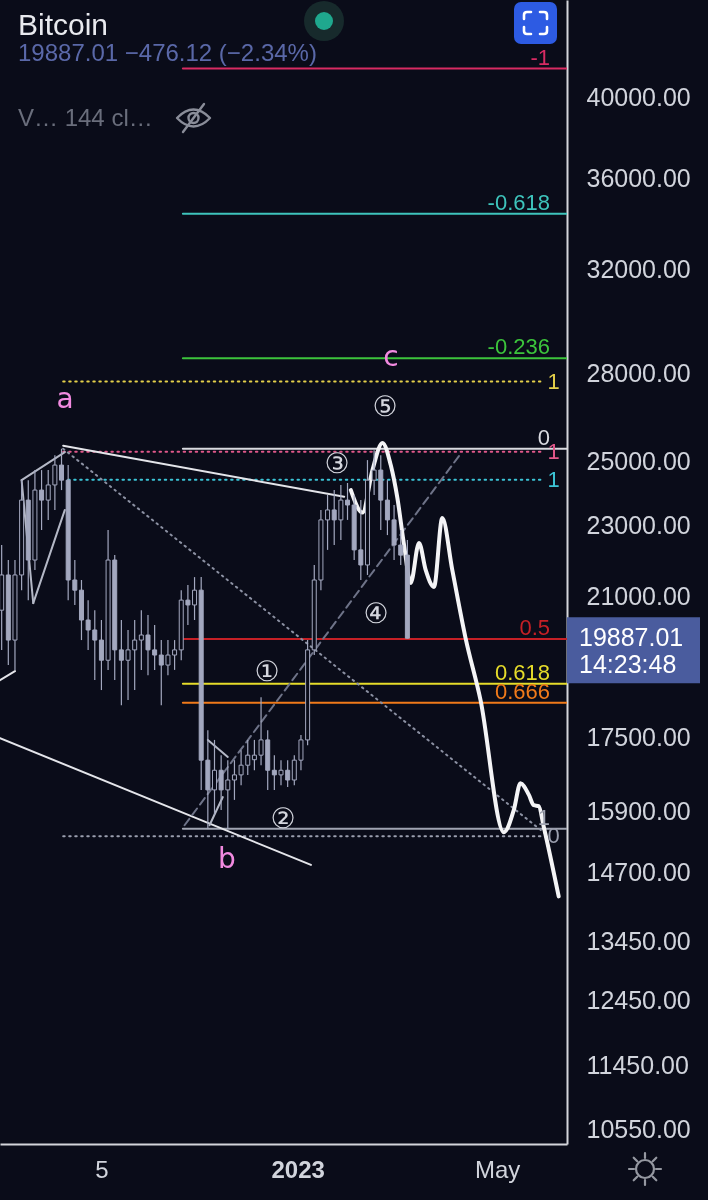  I want to click on text: 19887.01, so click(631, 637).